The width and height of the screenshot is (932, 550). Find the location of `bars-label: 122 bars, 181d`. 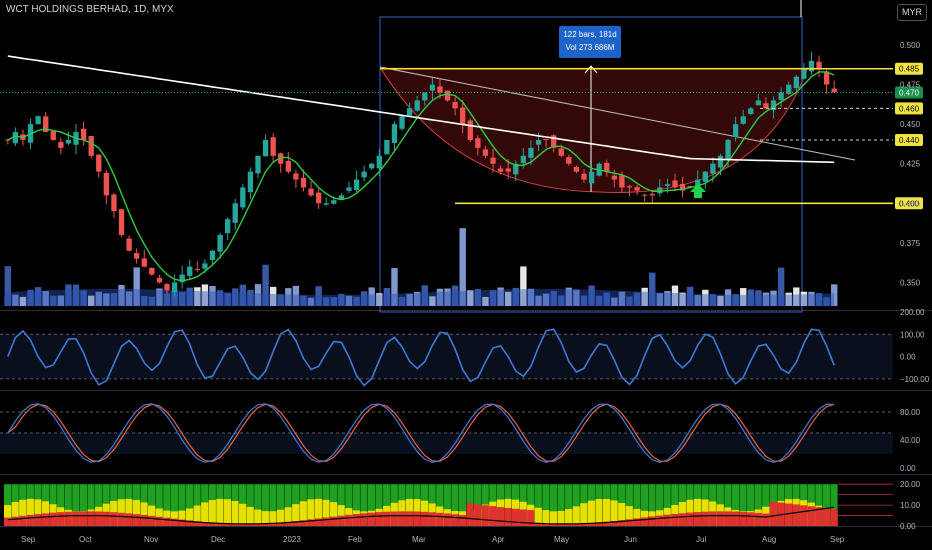

bars-label: 122 bars, 181d is located at coordinates (590, 34).